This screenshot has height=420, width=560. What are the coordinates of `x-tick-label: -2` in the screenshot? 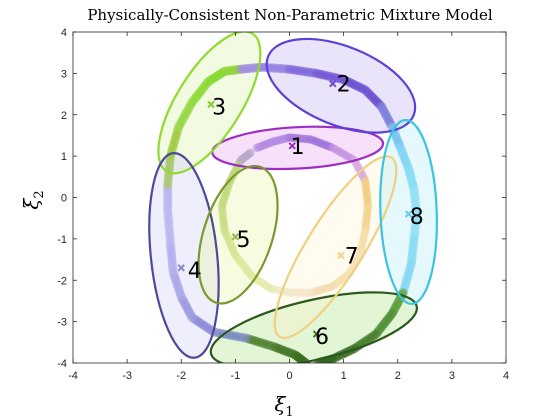 It's located at (181, 376).